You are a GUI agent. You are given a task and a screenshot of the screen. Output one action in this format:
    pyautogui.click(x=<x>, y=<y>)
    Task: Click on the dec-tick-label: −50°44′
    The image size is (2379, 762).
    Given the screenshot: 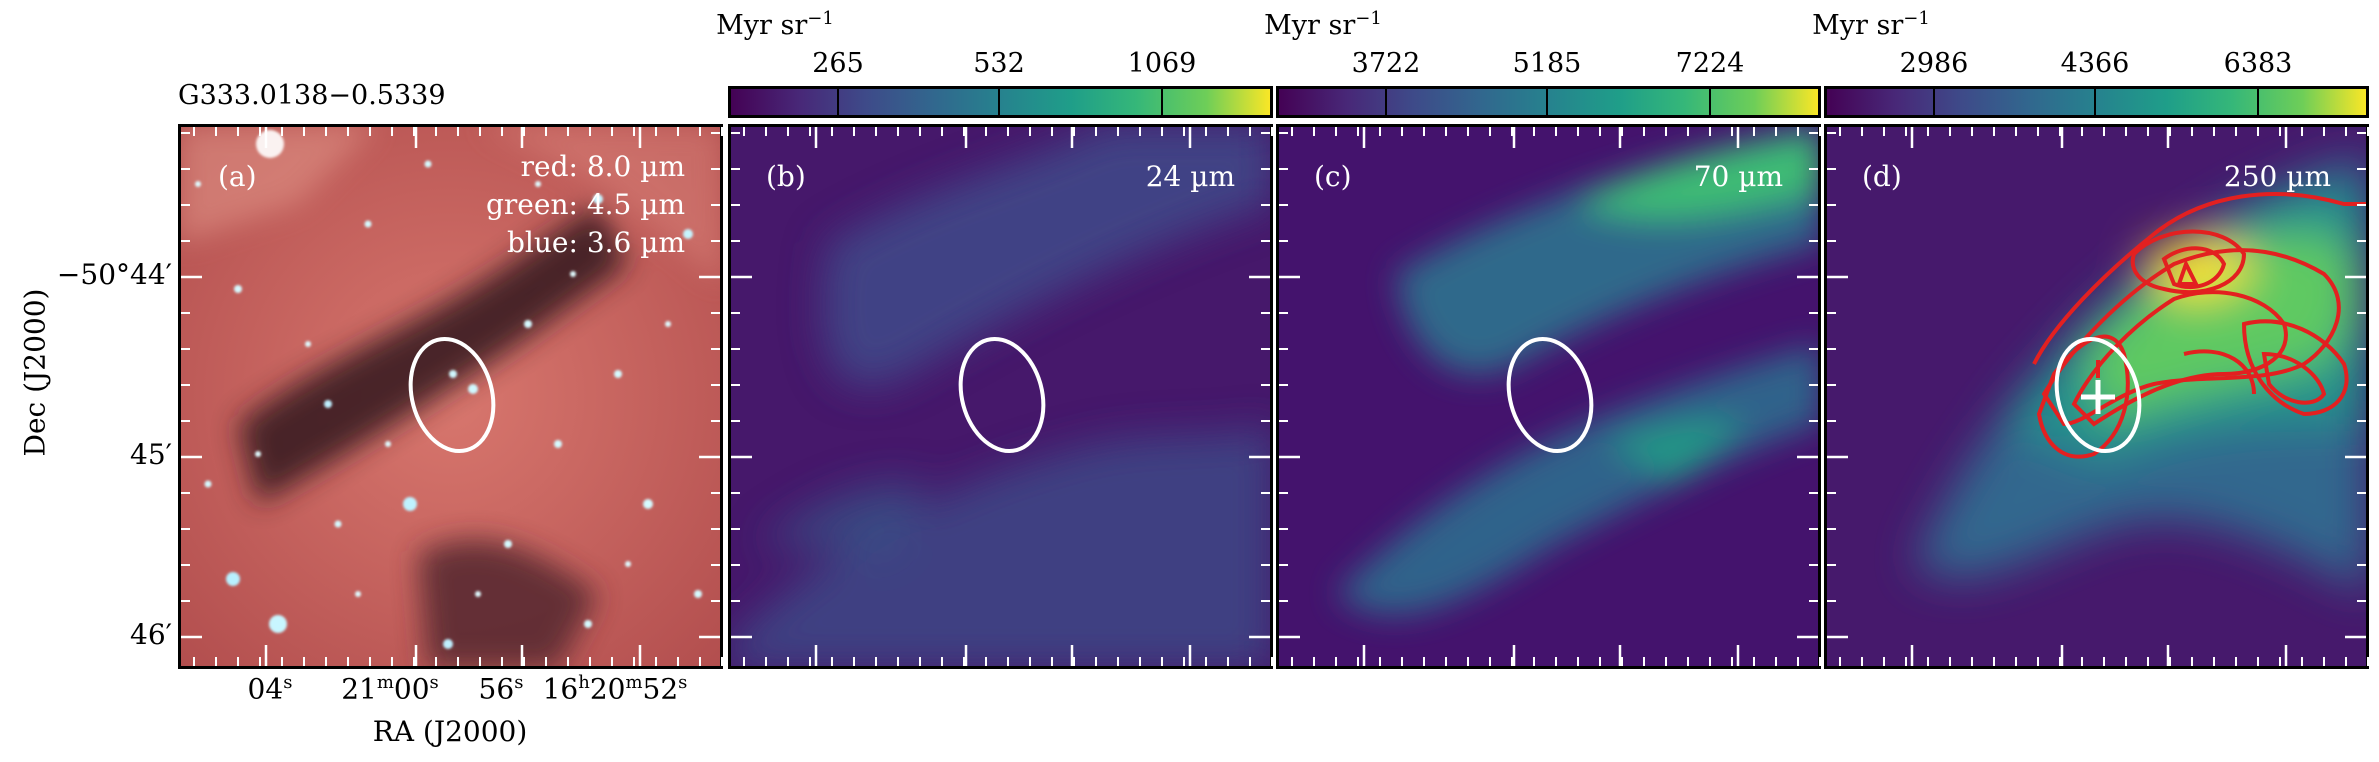 What is the action you would take?
    pyautogui.click(x=114, y=274)
    